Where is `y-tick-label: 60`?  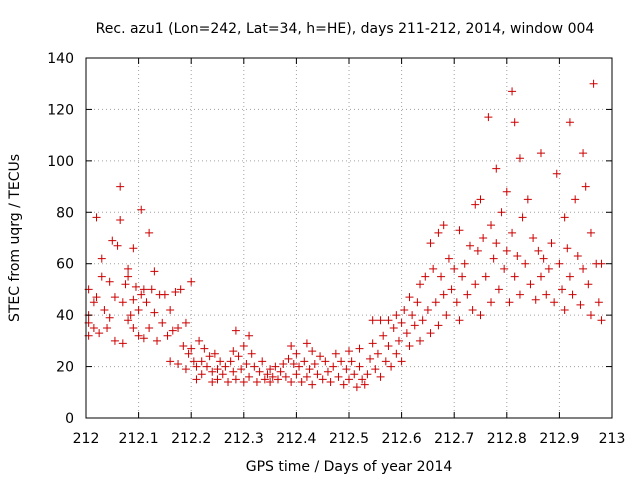
y-tick-label: 60 is located at coordinates (65, 265).